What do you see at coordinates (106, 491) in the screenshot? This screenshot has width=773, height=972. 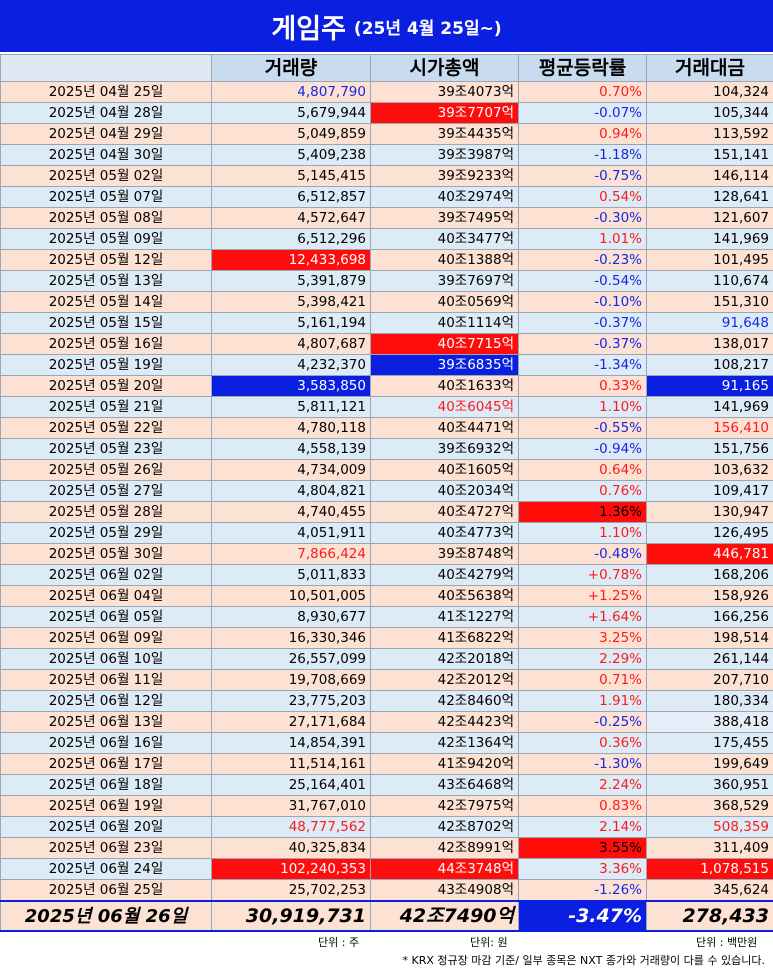 I see `row-date: 2025년 05월 27일` at bounding box center [106, 491].